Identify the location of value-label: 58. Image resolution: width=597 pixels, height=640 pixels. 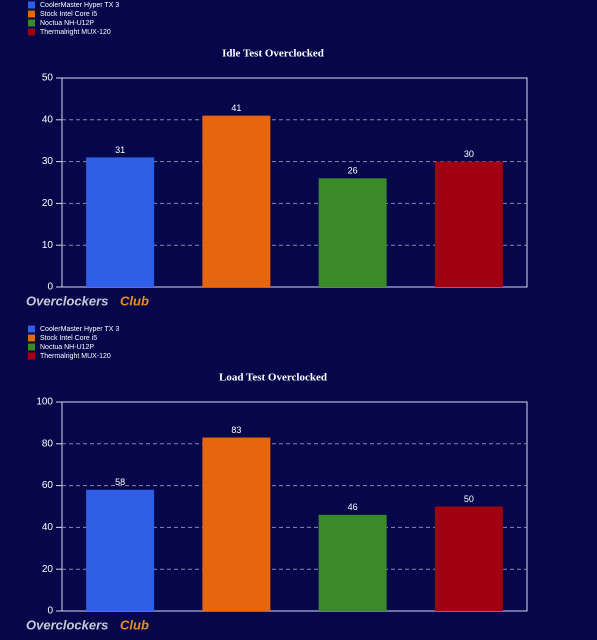
(120, 482).